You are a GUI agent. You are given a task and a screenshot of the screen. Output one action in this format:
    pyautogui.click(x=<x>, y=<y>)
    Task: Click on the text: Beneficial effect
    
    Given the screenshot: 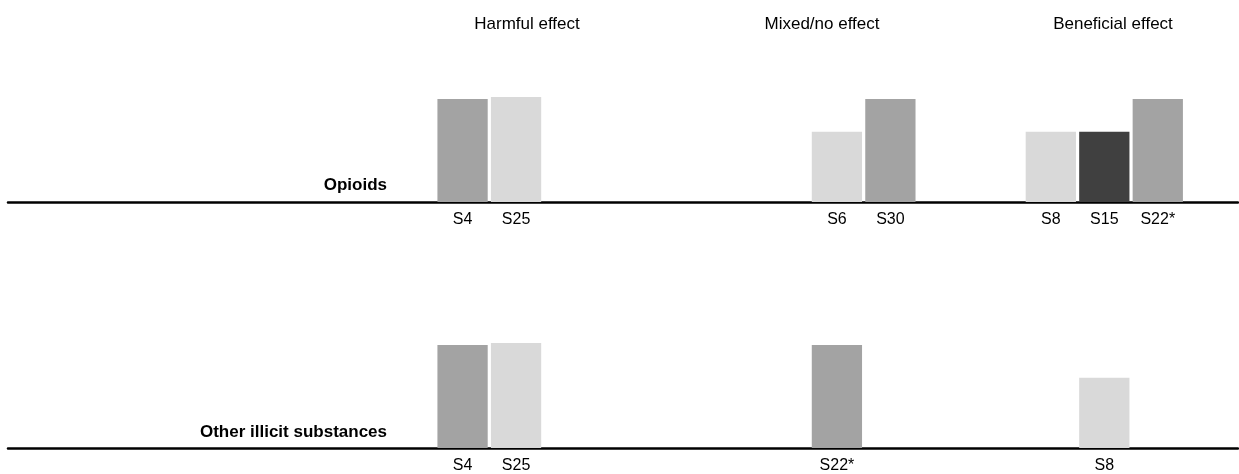 What is the action you would take?
    pyautogui.click(x=1113, y=23)
    